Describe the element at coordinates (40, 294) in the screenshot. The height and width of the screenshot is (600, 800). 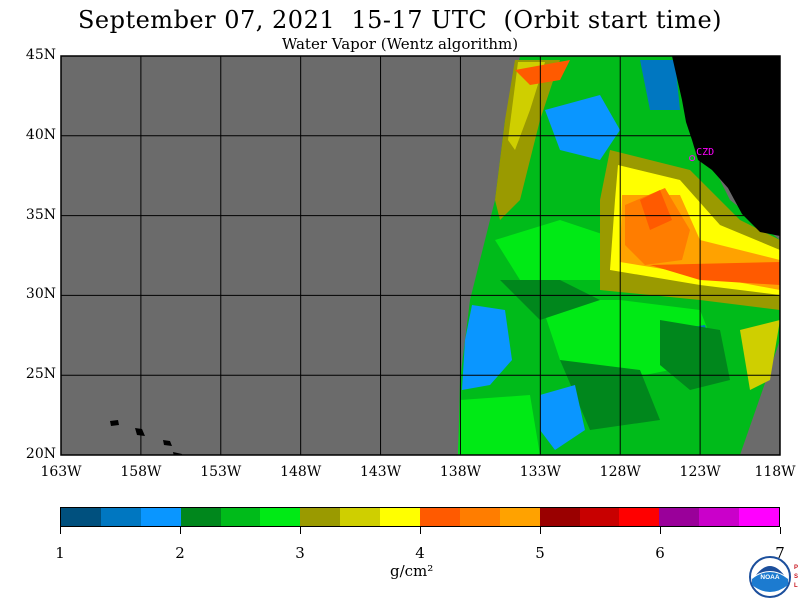
I see `latitude-label: 30N` at that location.